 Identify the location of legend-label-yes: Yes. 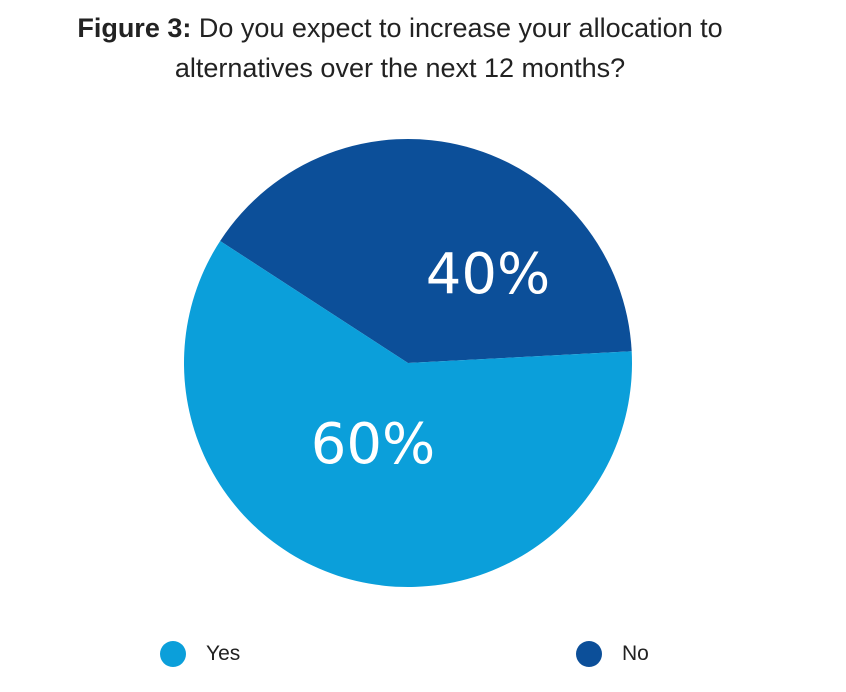
(223, 653).